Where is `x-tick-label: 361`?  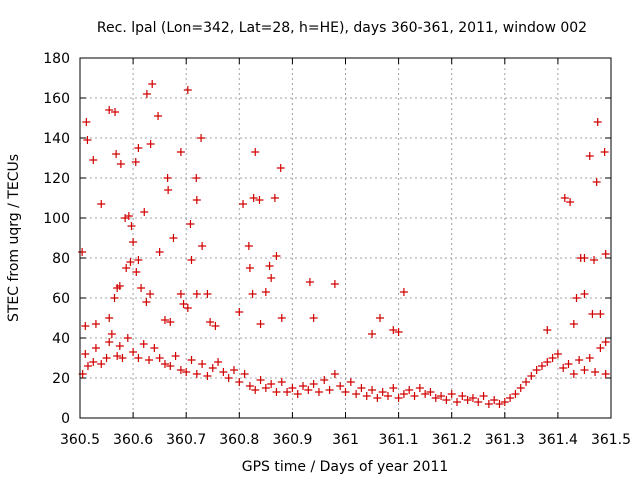 x-tick-label: 361 is located at coordinates (345, 440).